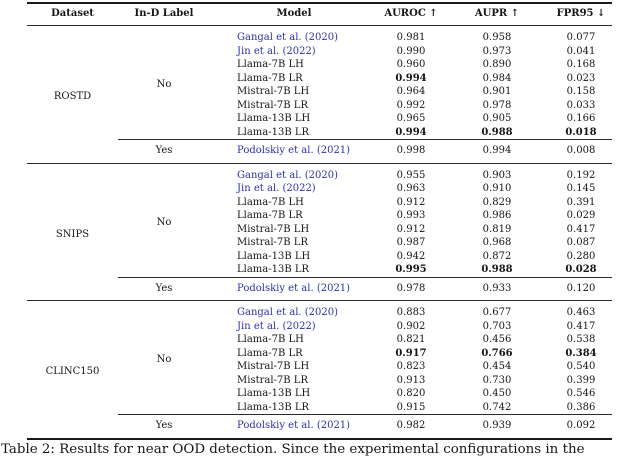 This screenshot has width=640, height=456. What do you see at coordinates (411, 13) in the screenshot?
I see `col-header-auroc: AUROC ↑` at bounding box center [411, 13].